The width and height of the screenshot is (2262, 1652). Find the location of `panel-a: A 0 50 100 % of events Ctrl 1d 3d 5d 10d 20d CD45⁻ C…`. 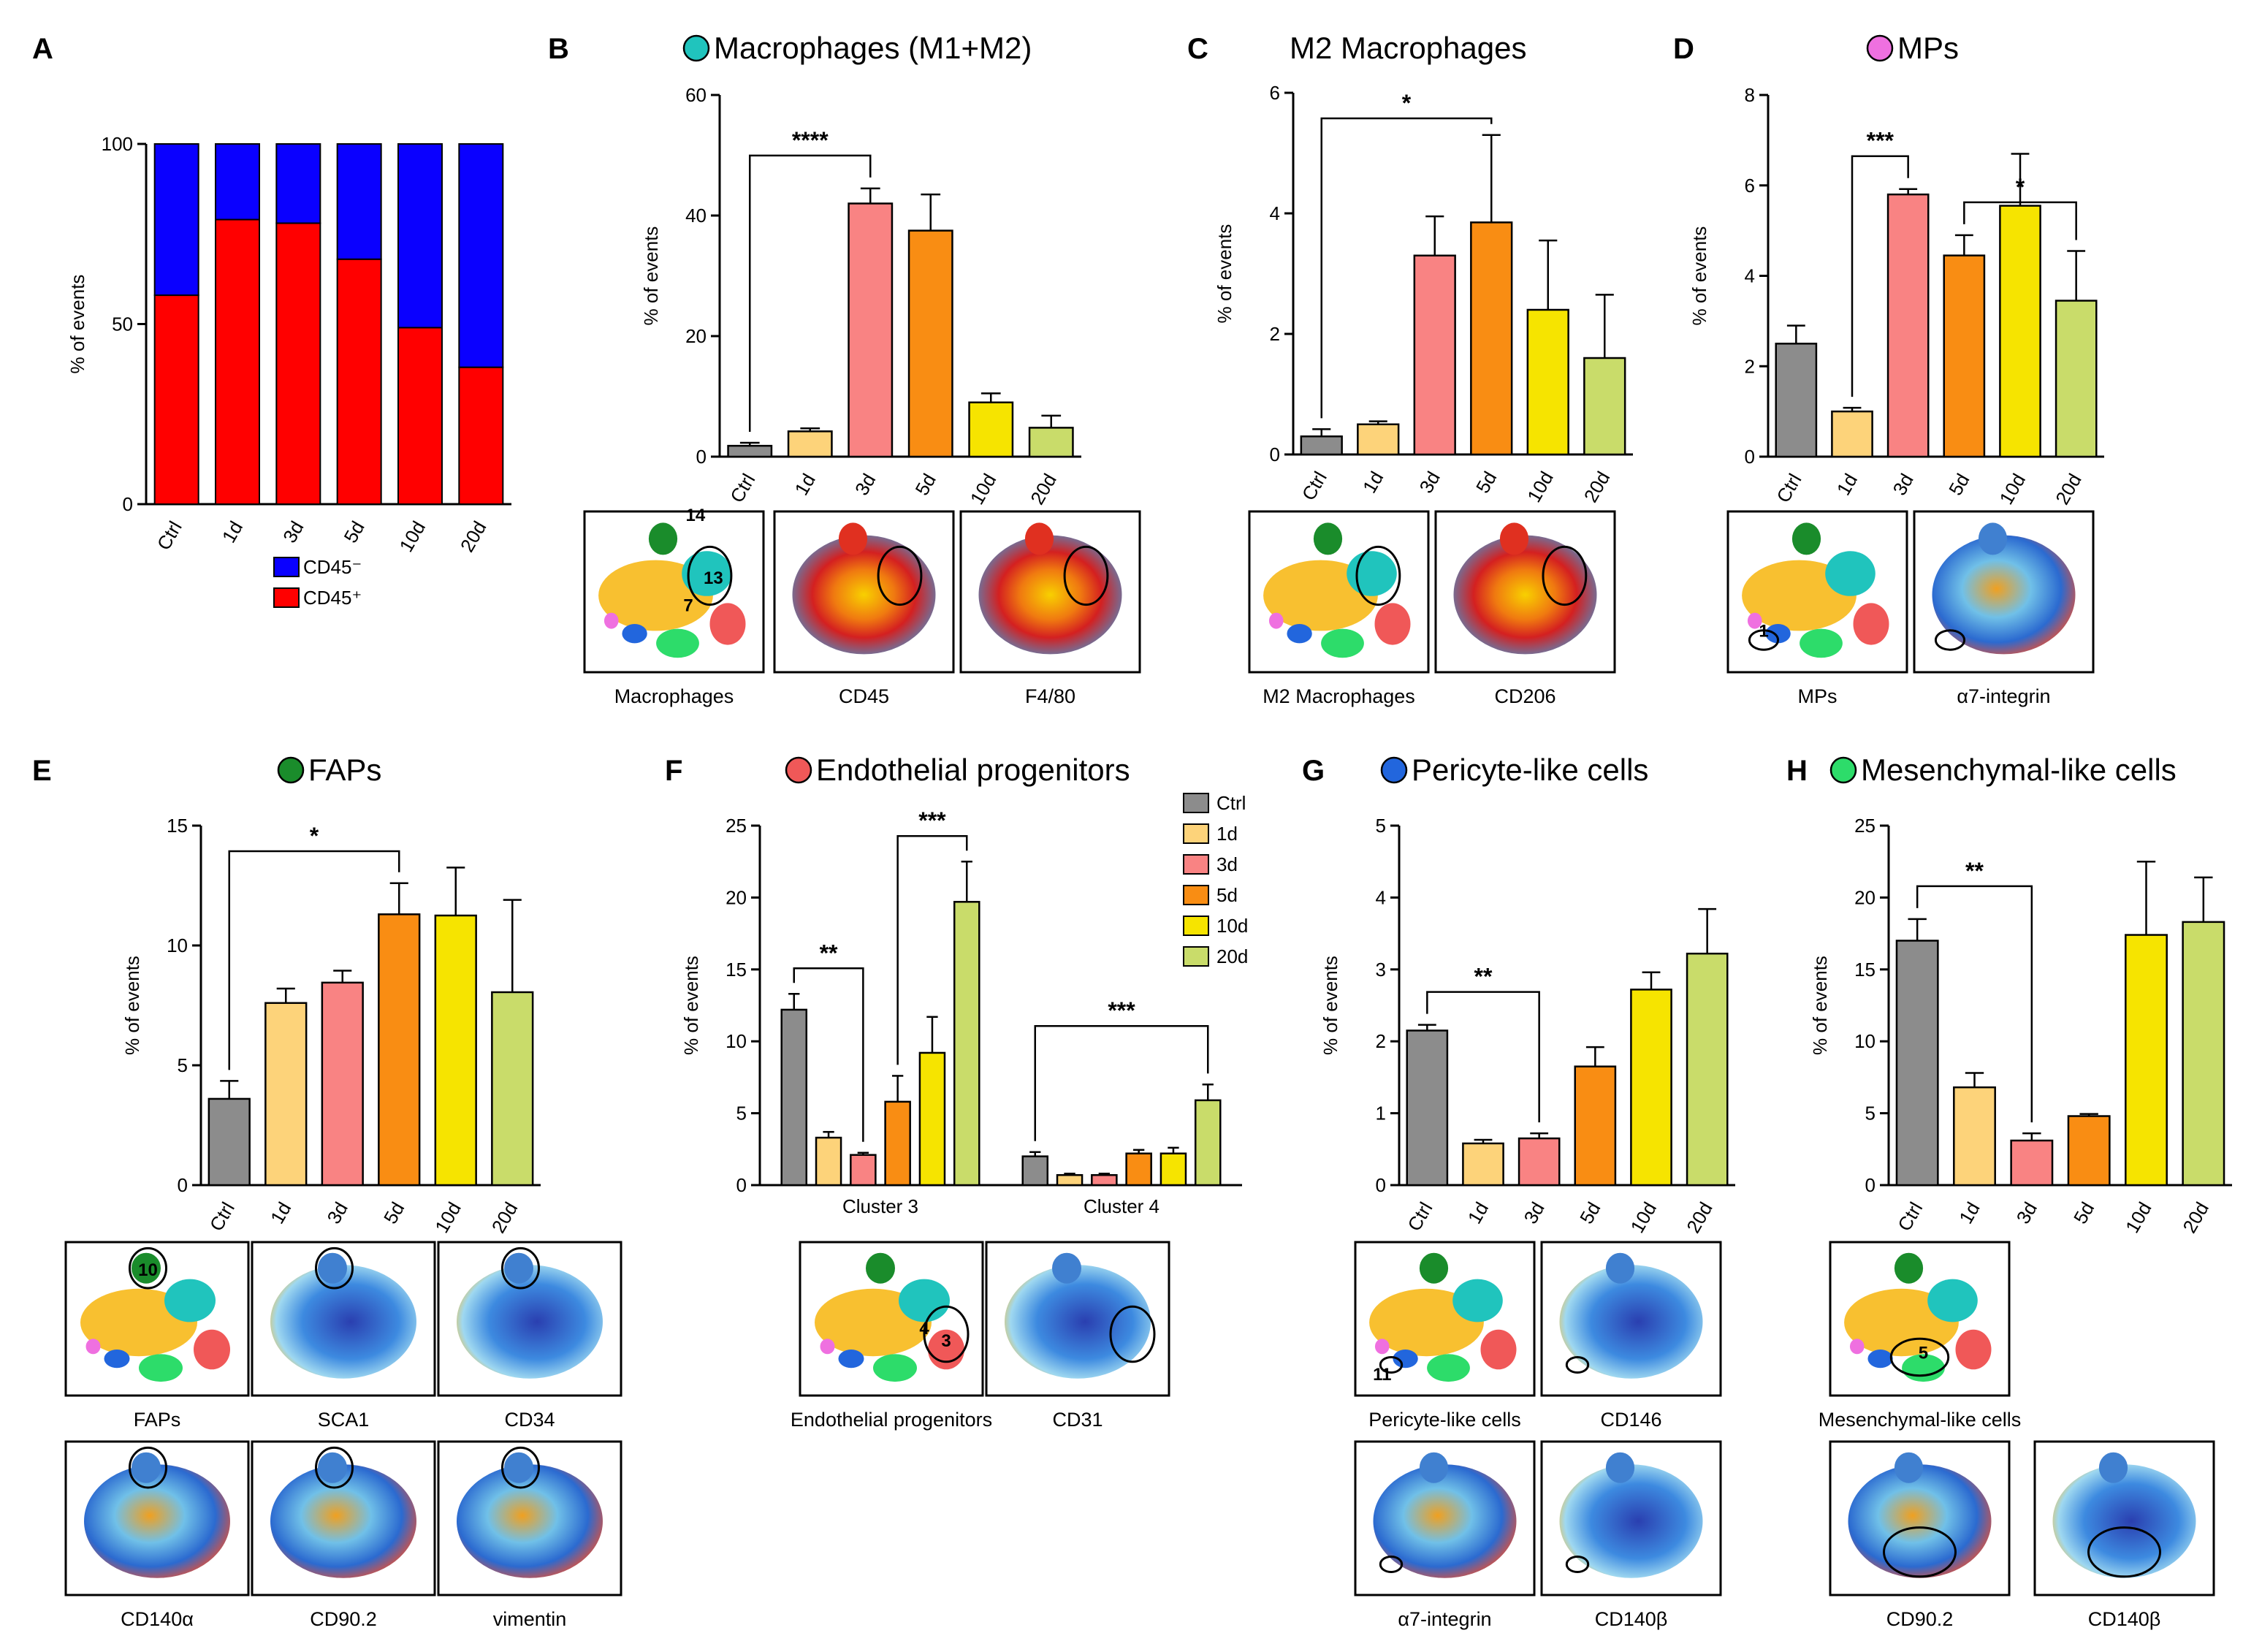

panel-a: A 0 50 100 % of events Ctrl 1d 3d 5d 10d 20d CD45⁻ C… is located at coordinates (271, 321).